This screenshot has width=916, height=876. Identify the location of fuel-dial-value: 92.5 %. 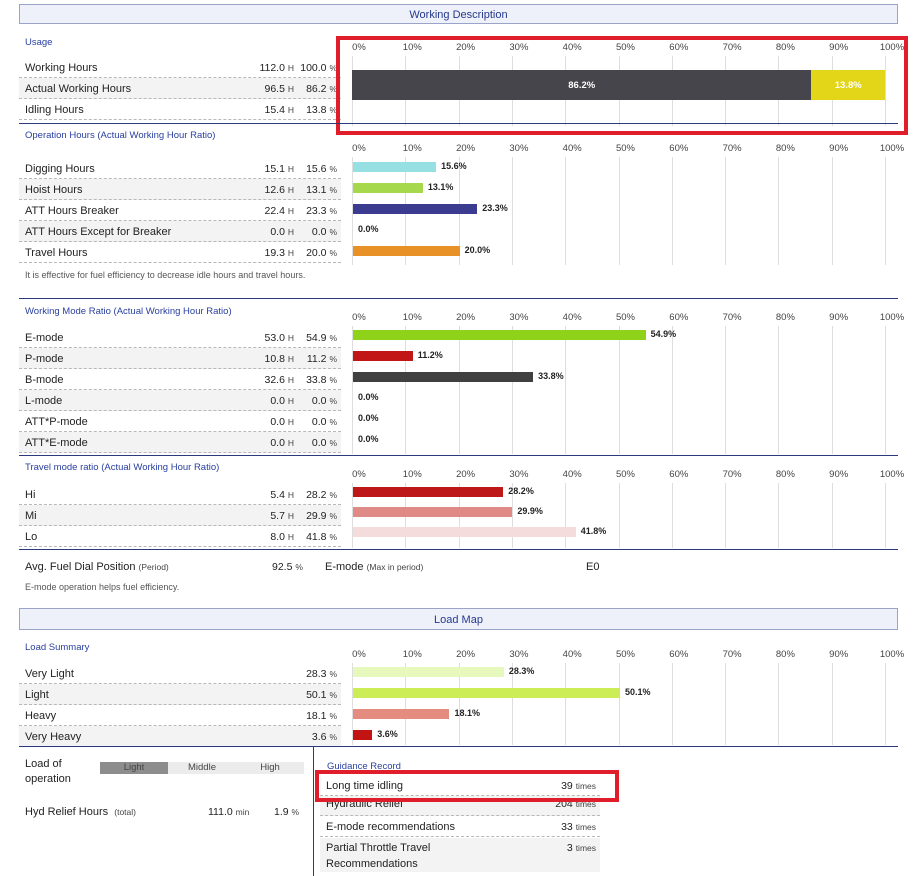
(287, 567).